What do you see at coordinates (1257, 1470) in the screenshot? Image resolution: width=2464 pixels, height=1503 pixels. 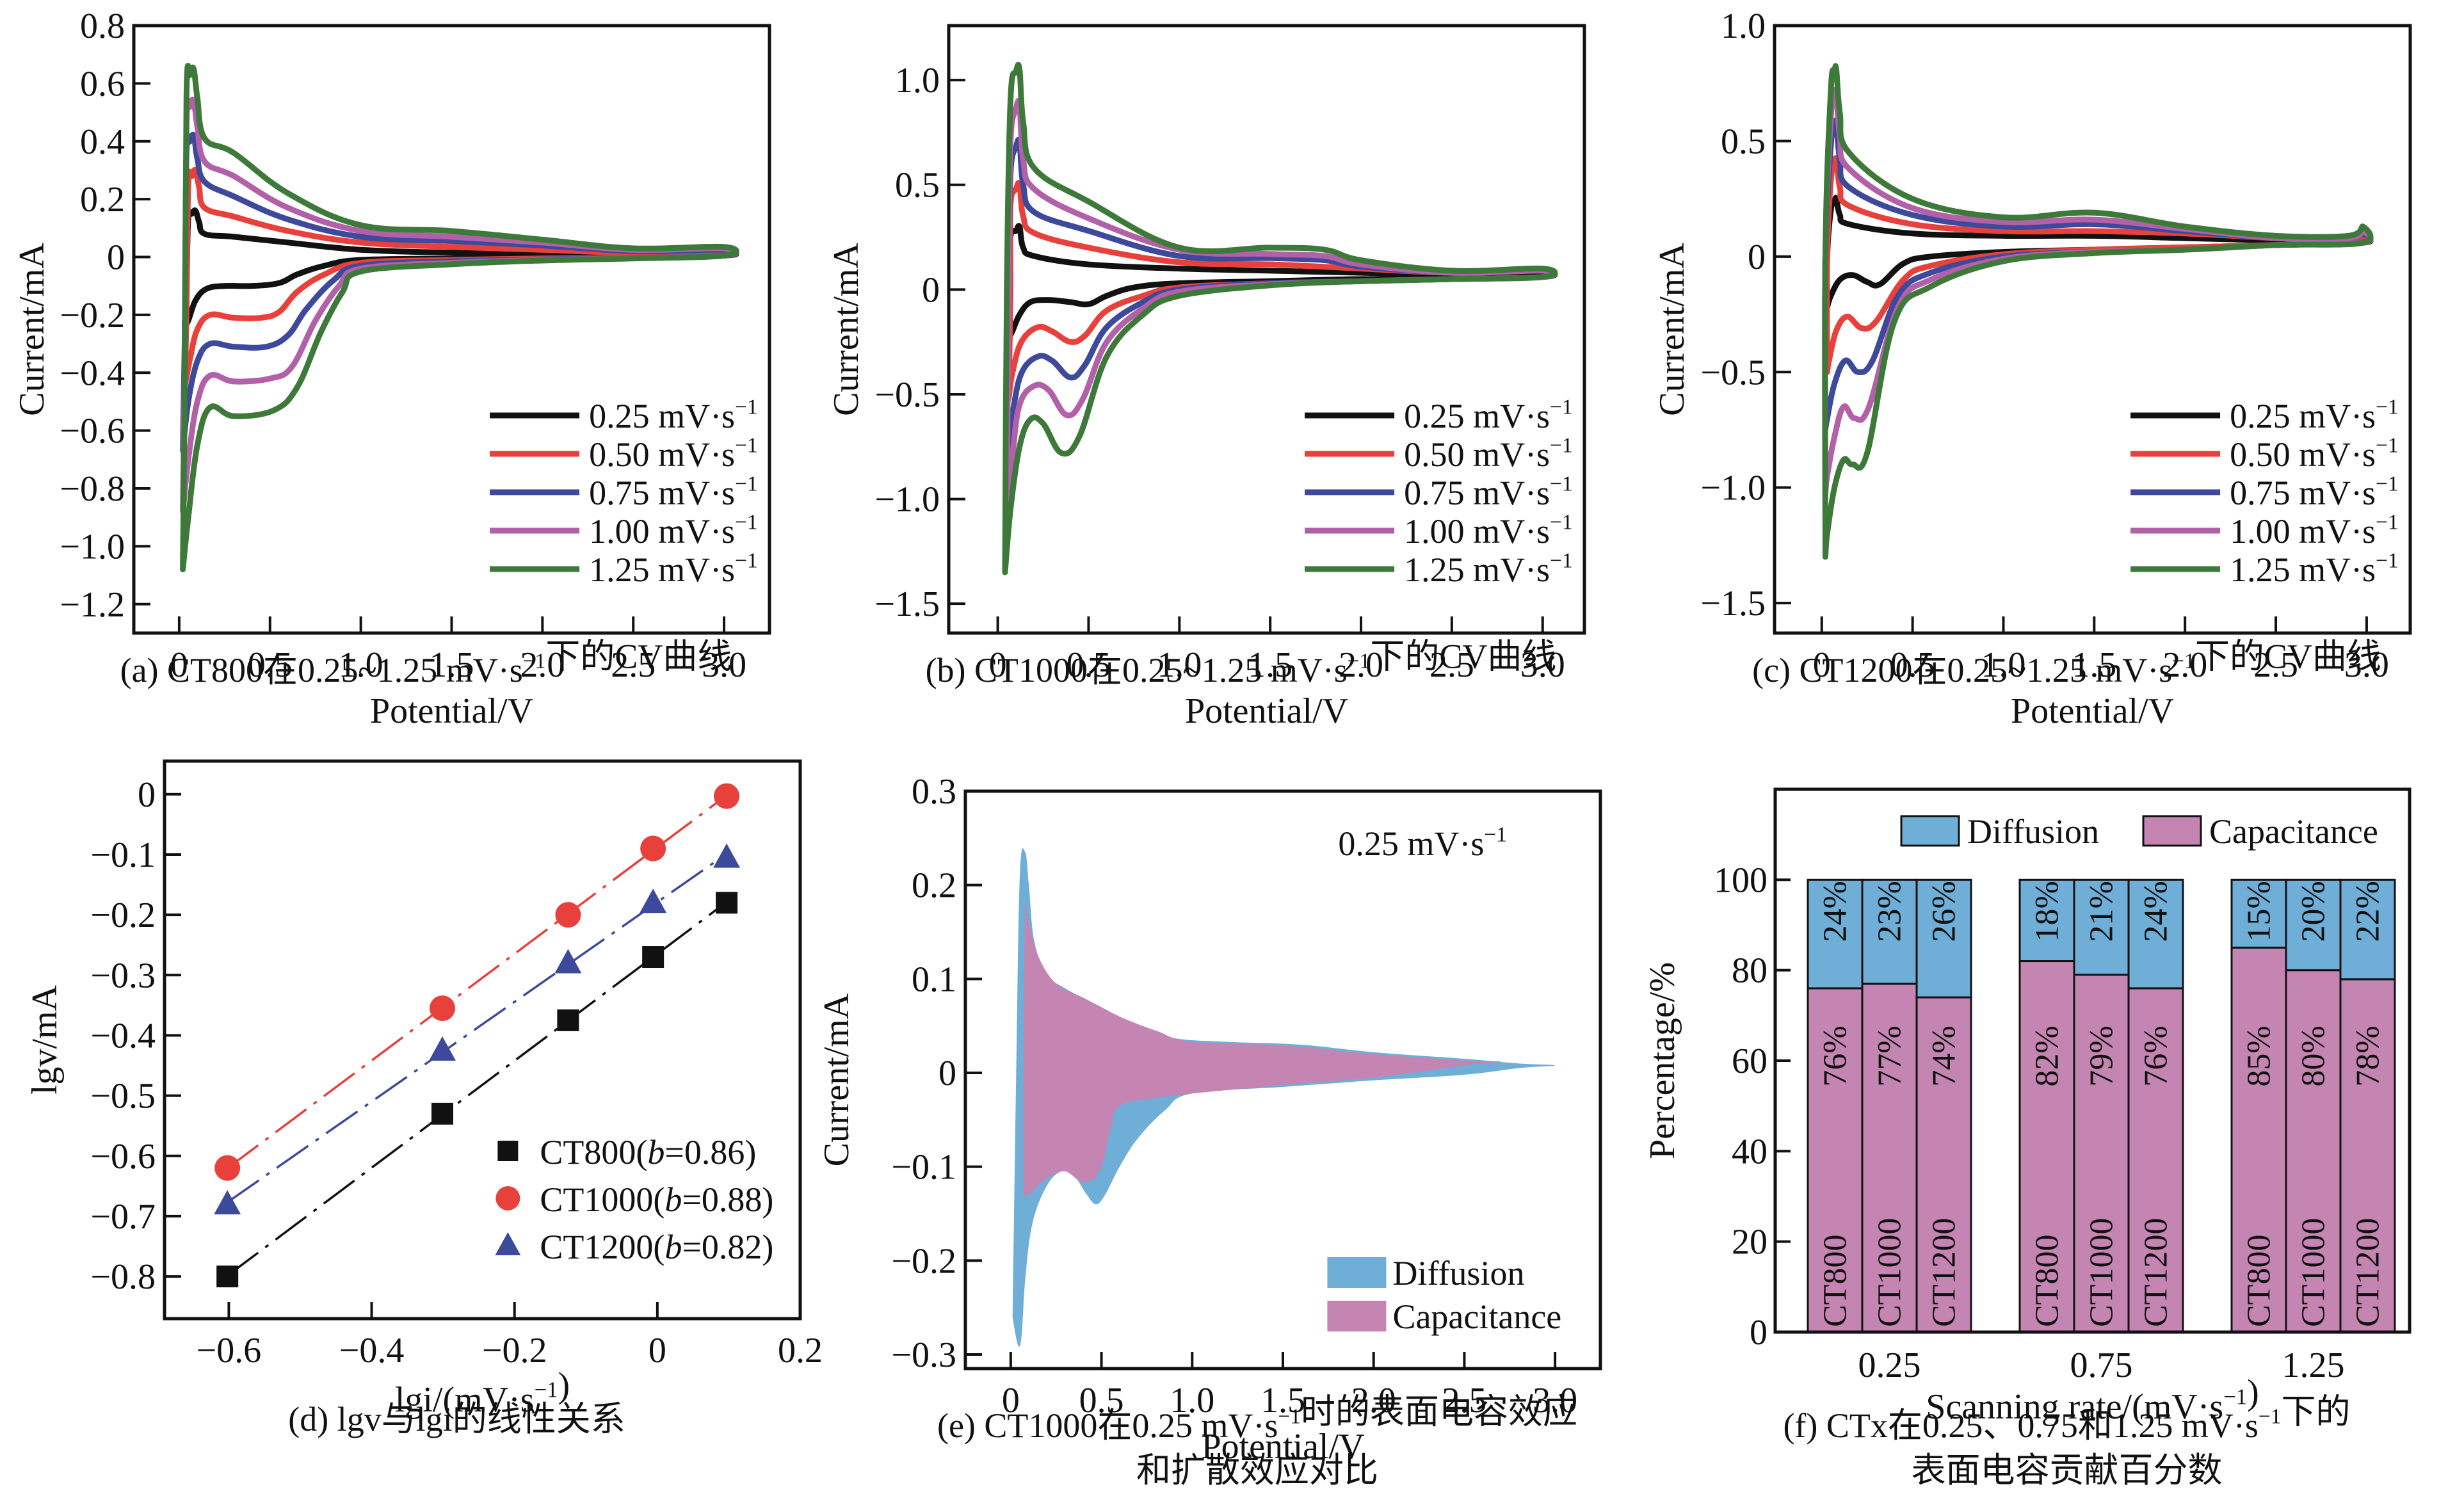 I see `panel-caption-line2: 和扩散效应对比` at bounding box center [1257, 1470].